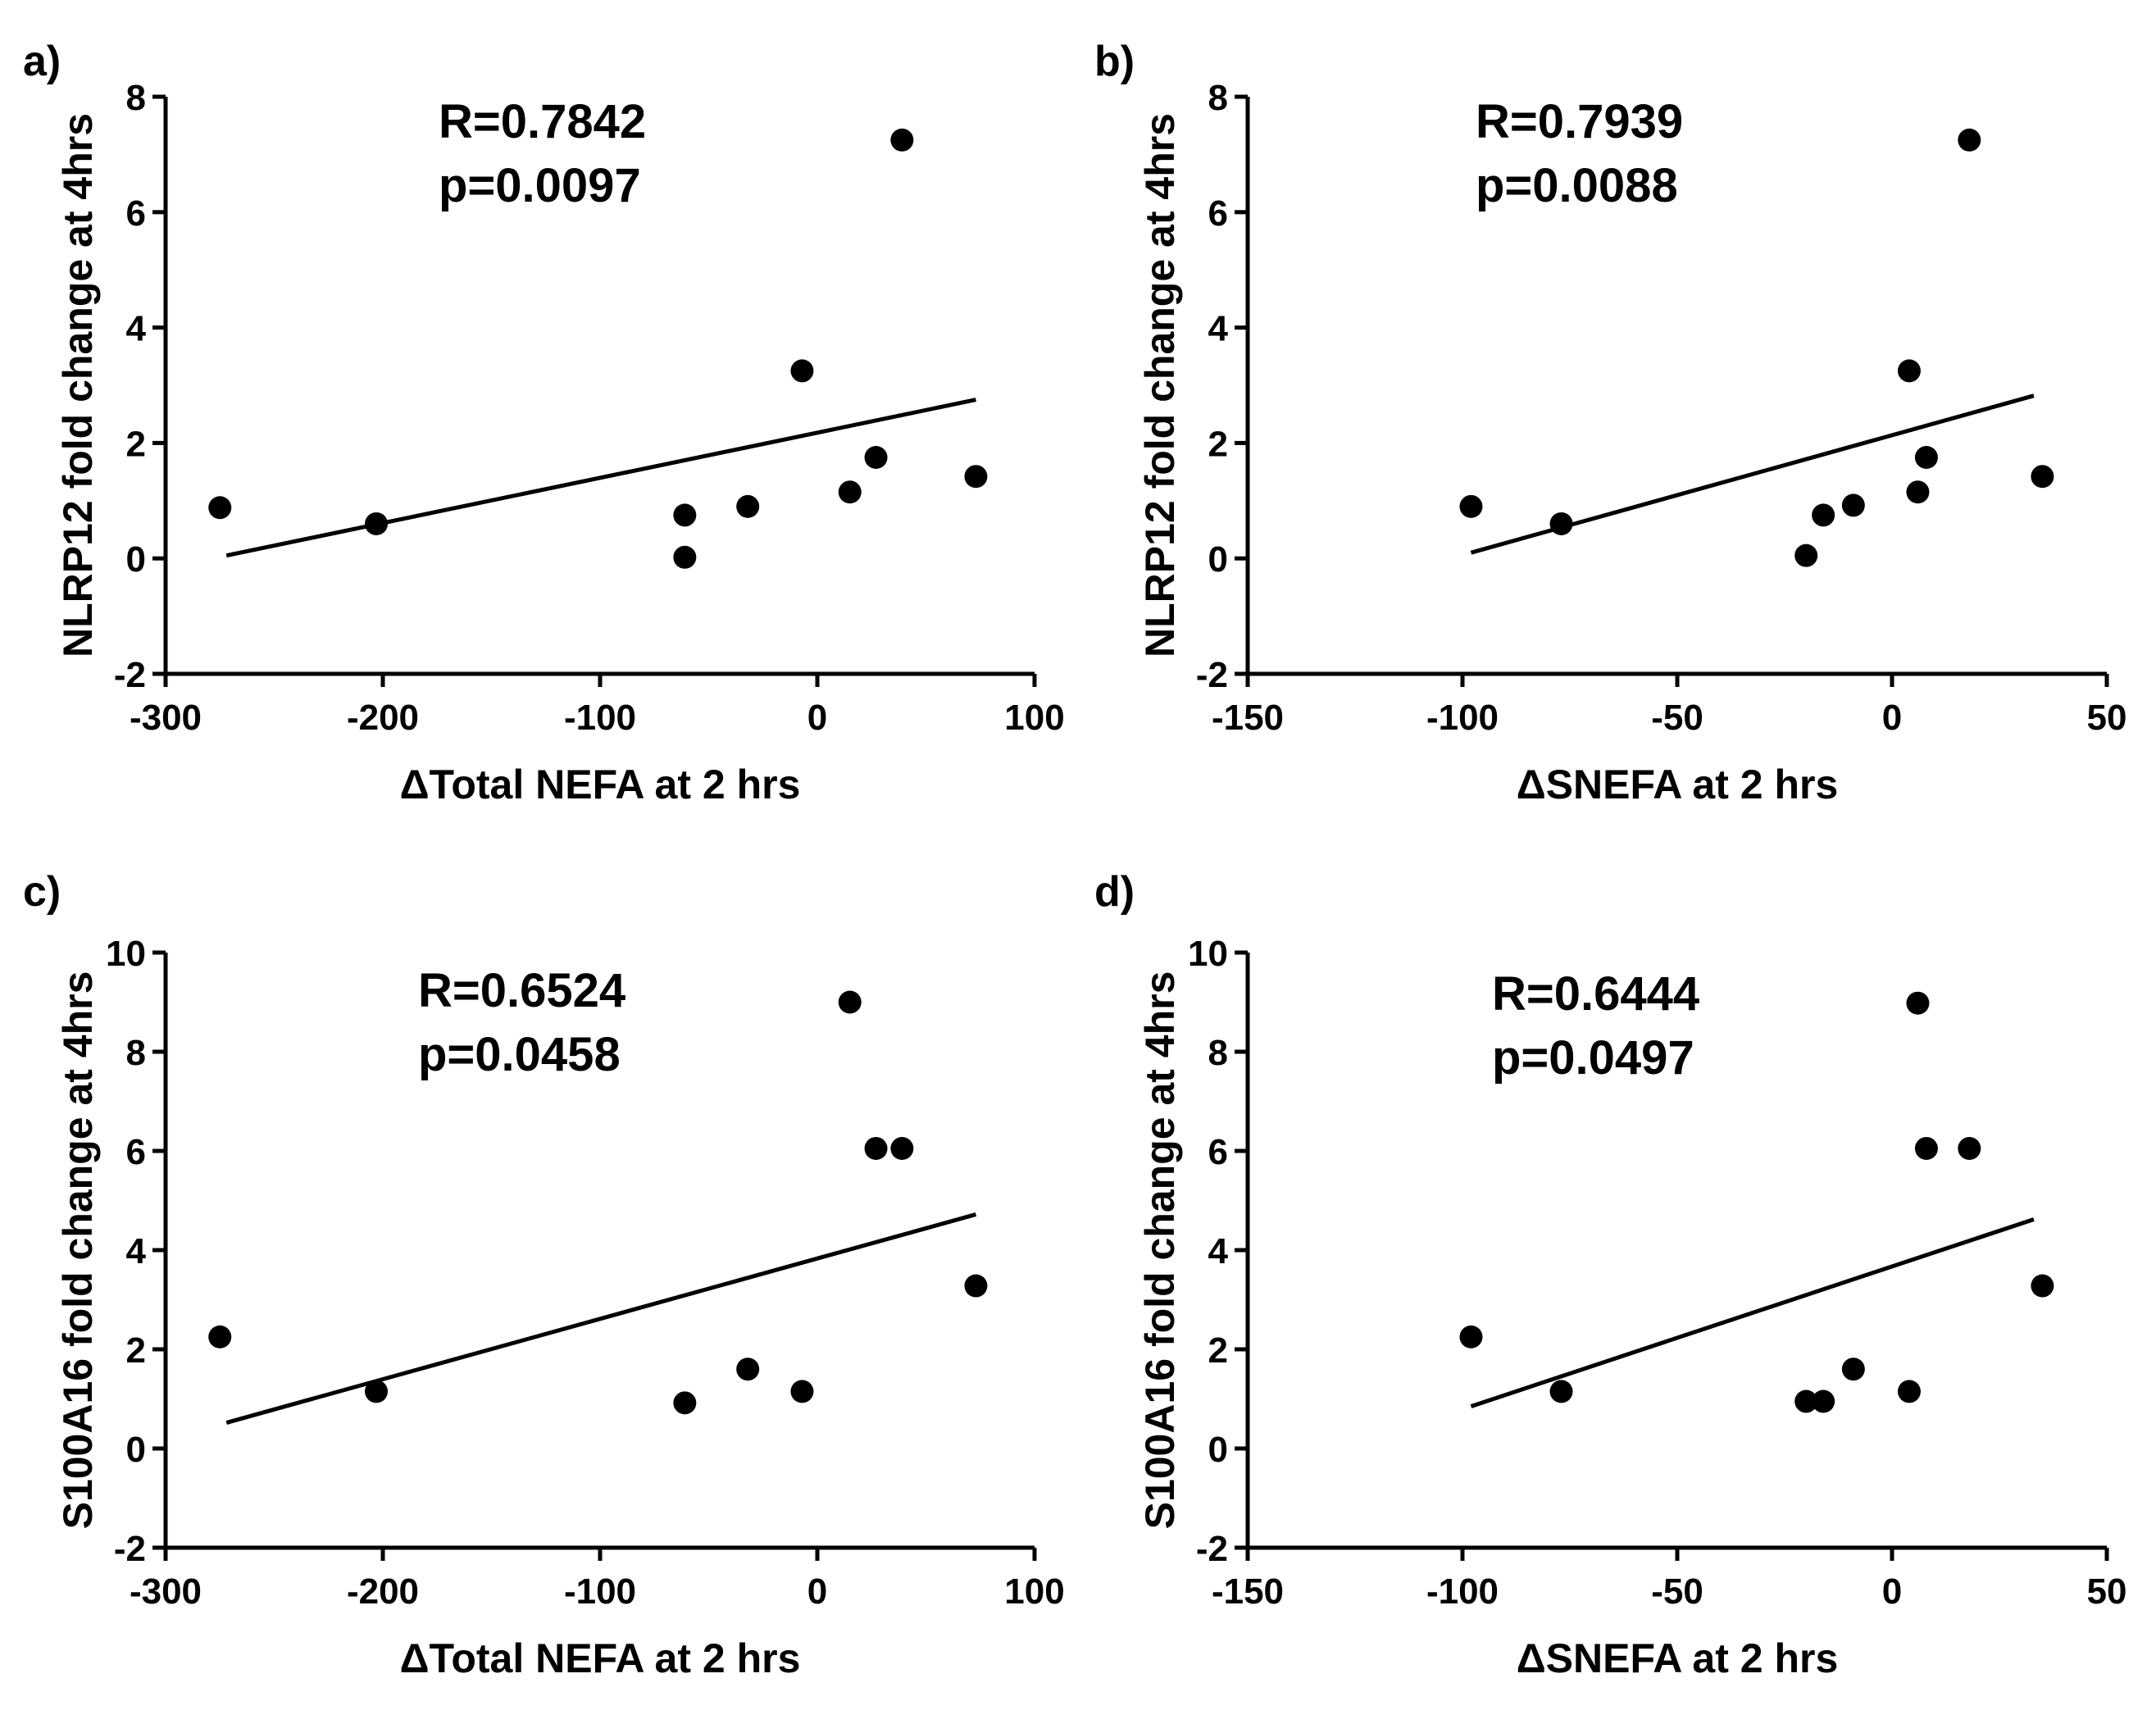 The height and width of the screenshot is (1710, 2156). What do you see at coordinates (1577, 185) in the screenshot?
I see `stat-p-value: p=0.0088` at bounding box center [1577, 185].